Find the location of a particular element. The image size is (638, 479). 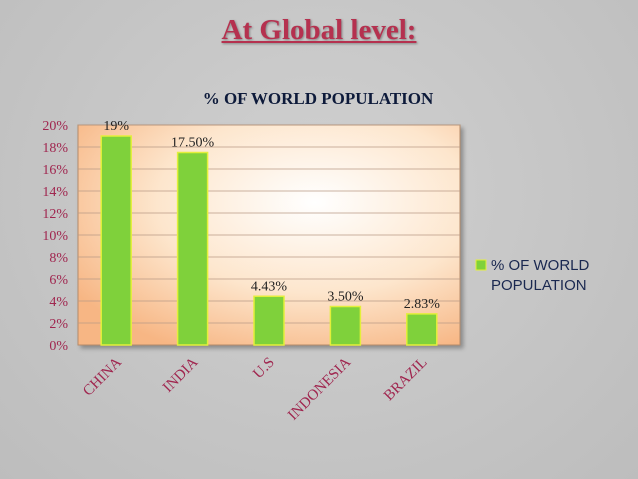

y-tick-label: 20% is located at coordinates (55, 126).